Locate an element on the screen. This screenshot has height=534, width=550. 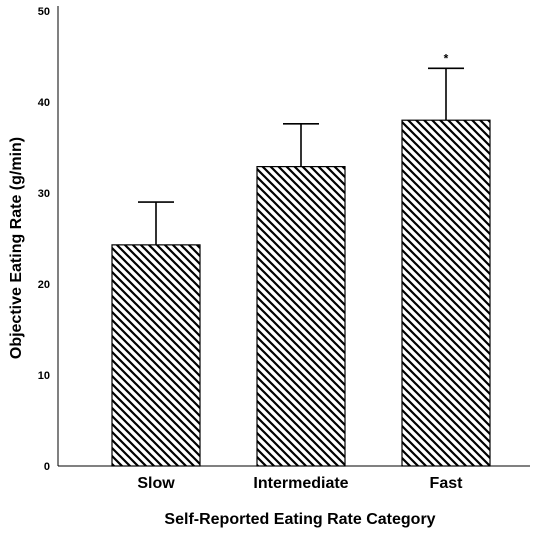
x-tick-label: Intermediate is located at coordinates (300, 483).